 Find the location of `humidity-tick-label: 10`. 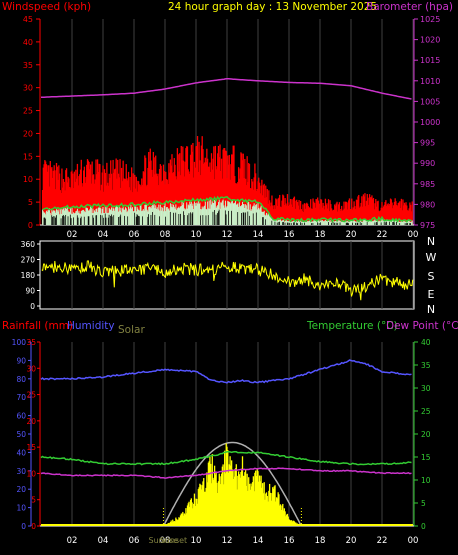

humidity-tick-label: 10 is located at coordinates (21, 508).